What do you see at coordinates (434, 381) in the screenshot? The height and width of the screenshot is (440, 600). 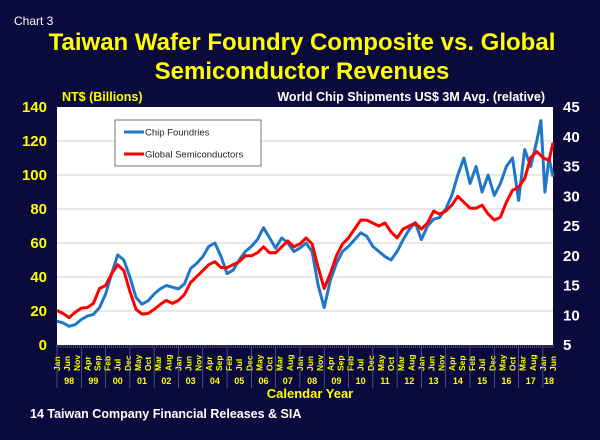 I see `year-label: 13` at bounding box center [434, 381].